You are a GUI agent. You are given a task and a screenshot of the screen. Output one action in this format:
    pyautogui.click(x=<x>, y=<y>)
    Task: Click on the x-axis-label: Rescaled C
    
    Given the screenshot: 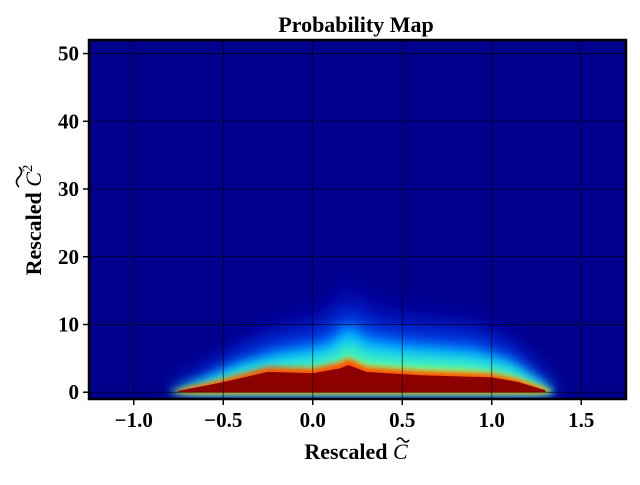 What is the action you would take?
    pyautogui.click(x=356, y=451)
    